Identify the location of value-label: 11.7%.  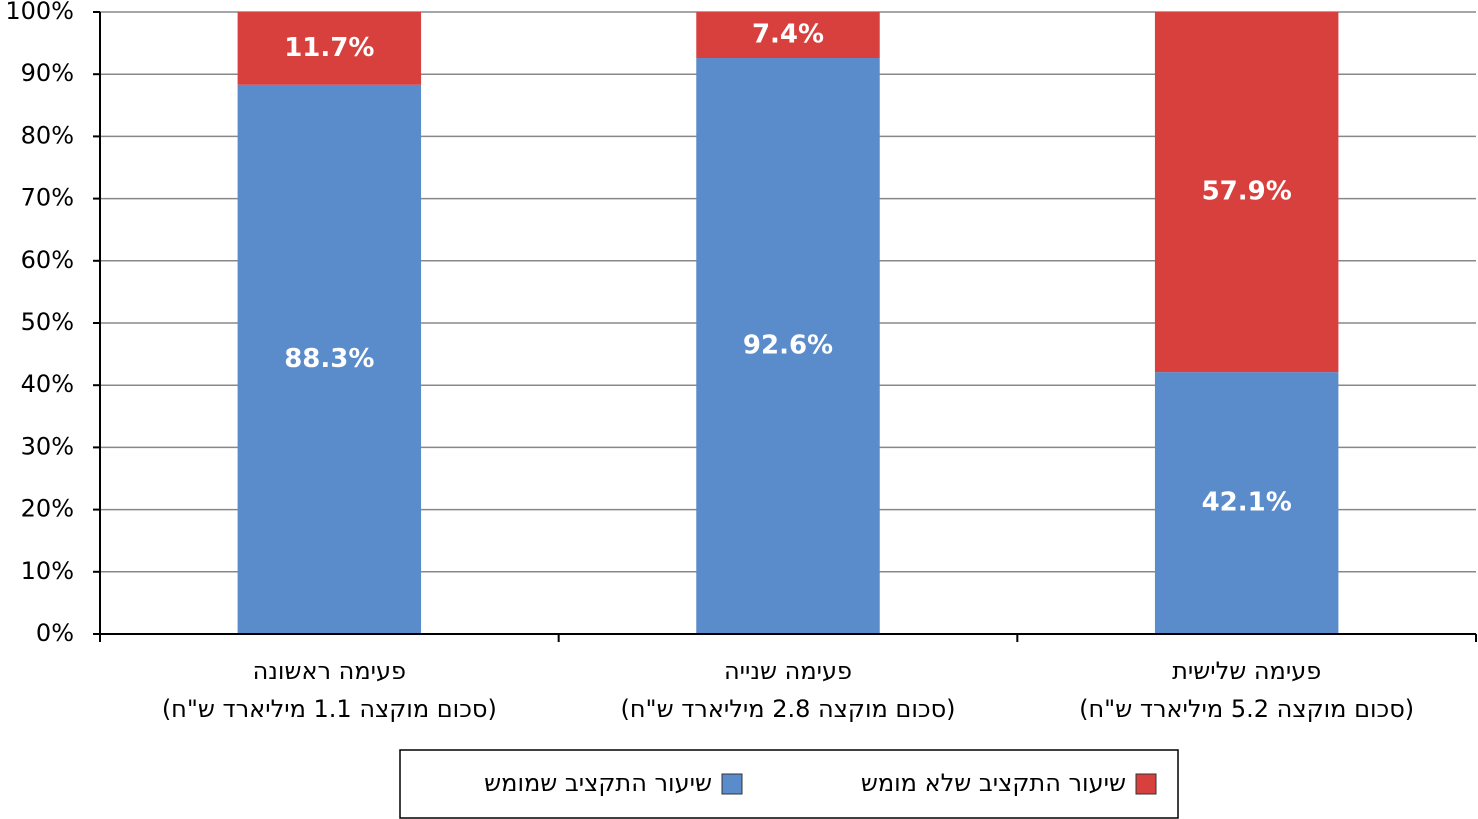
(329, 48).